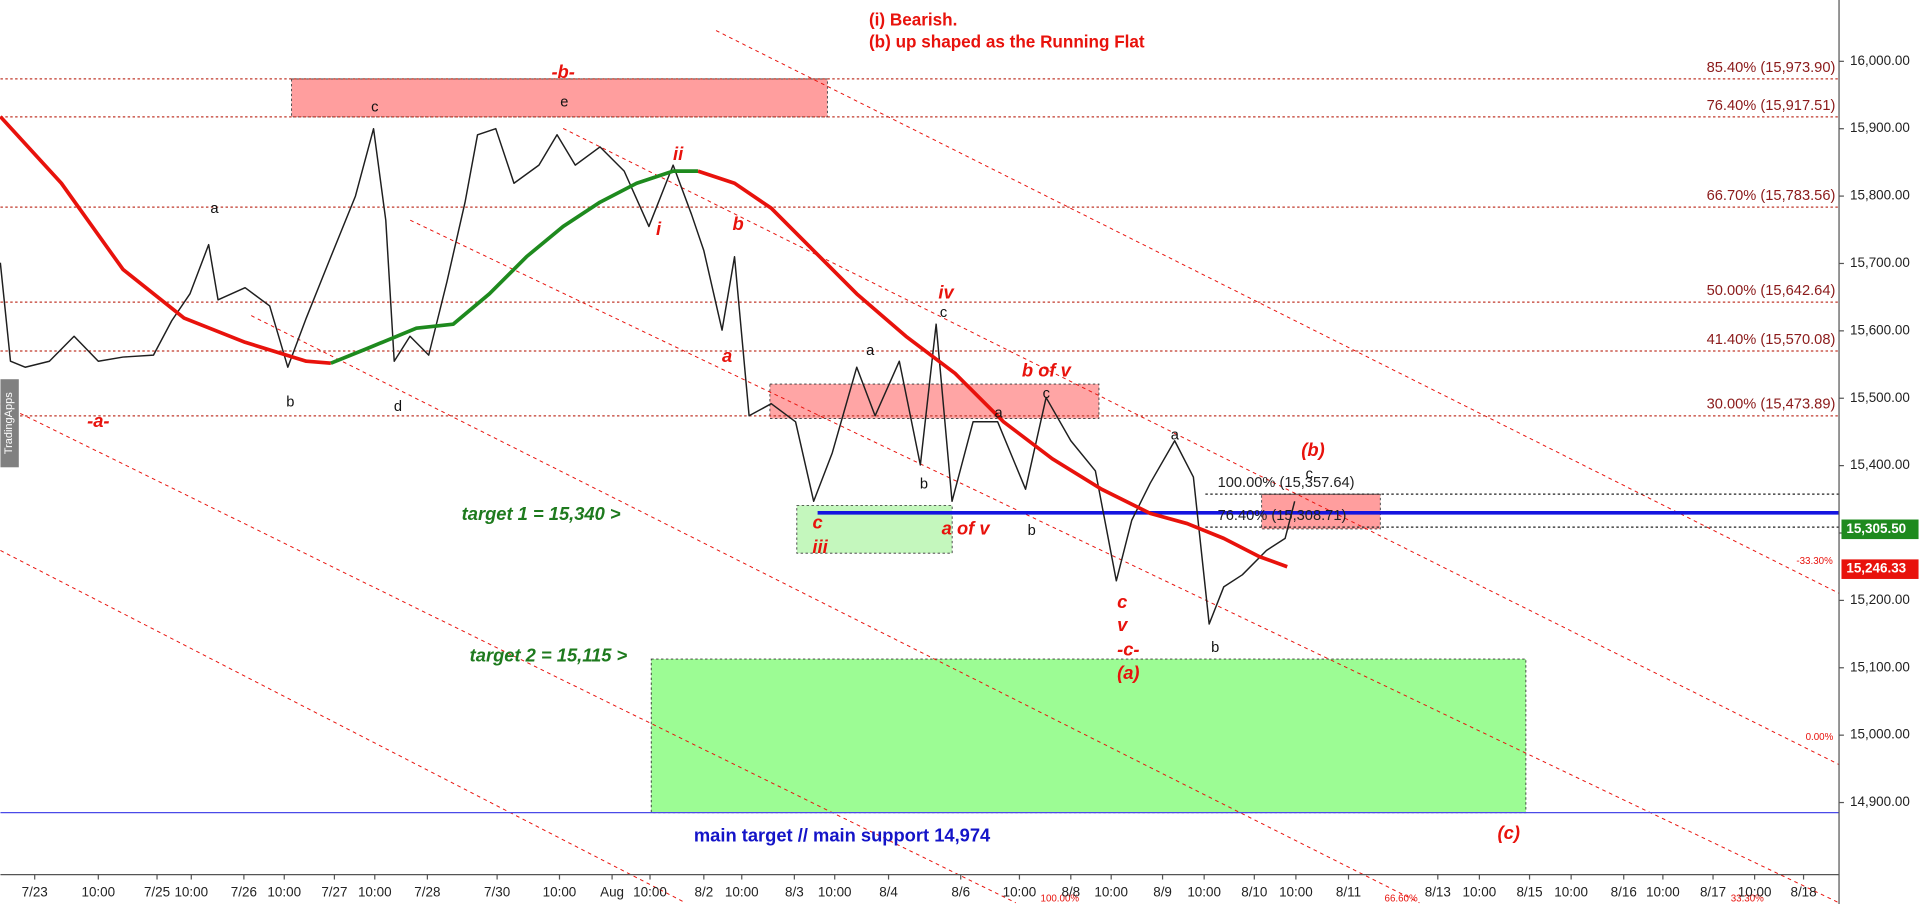  Describe the element at coordinates (497, 892) in the screenshot. I see `x-tick-label: 7/30` at that location.